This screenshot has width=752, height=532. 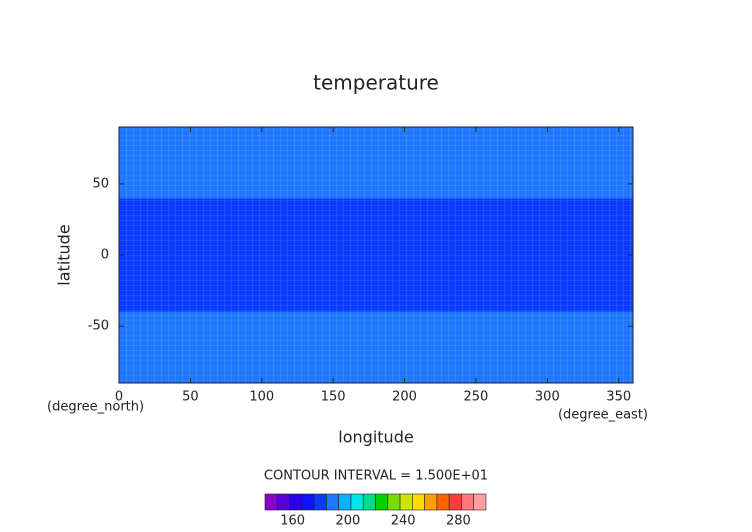 I want to click on colorbar-tick-label: 200, so click(x=347, y=521).